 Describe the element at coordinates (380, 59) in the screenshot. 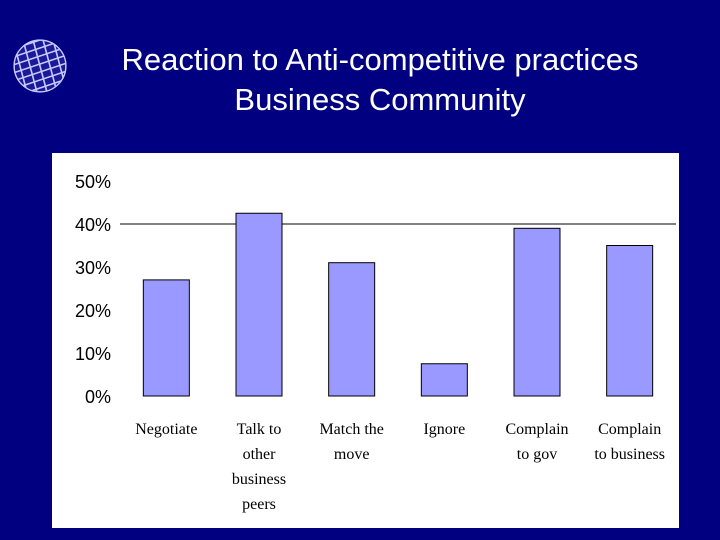

I see `slide-title-line-1: Reaction to Anti-competitive practices` at that location.